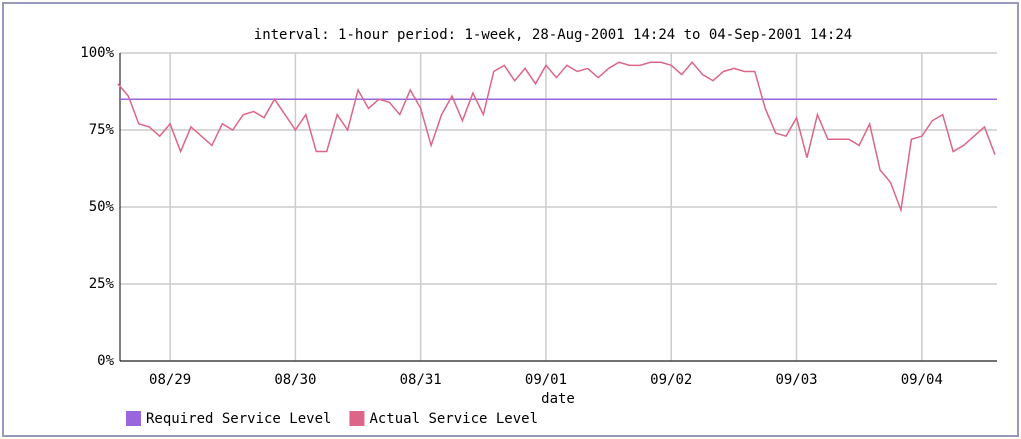  What do you see at coordinates (238, 419) in the screenshot?
I see `legend-label: Required Service Level` at bounding box center [238, 419].